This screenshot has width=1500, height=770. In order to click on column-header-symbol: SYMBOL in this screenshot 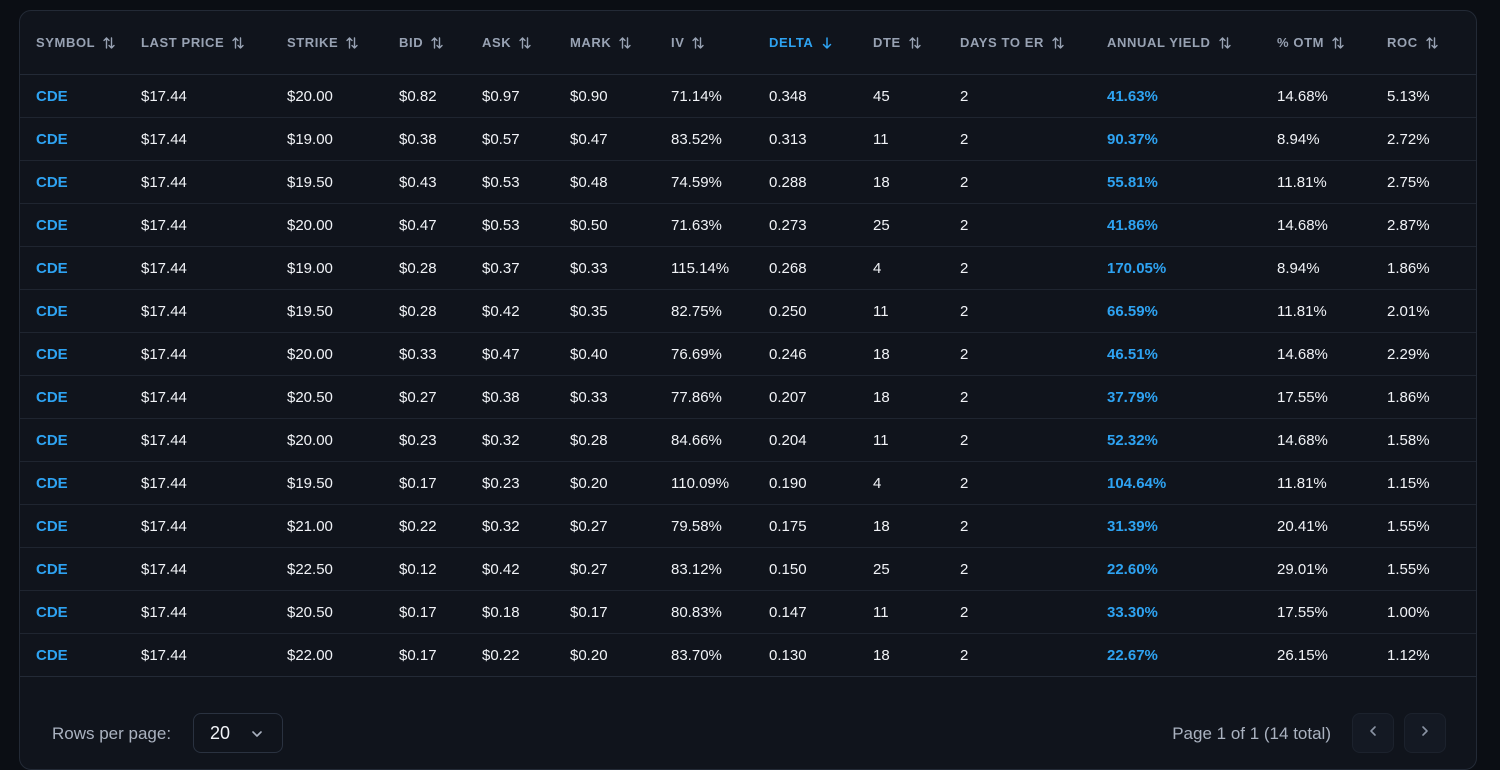, I will do `click(80, 43)`.